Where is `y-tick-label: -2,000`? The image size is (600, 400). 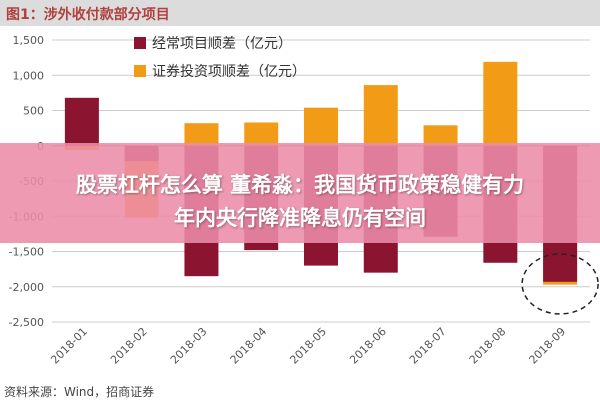
y-tick-label: -2,000 is located at coordinates (26, 287).